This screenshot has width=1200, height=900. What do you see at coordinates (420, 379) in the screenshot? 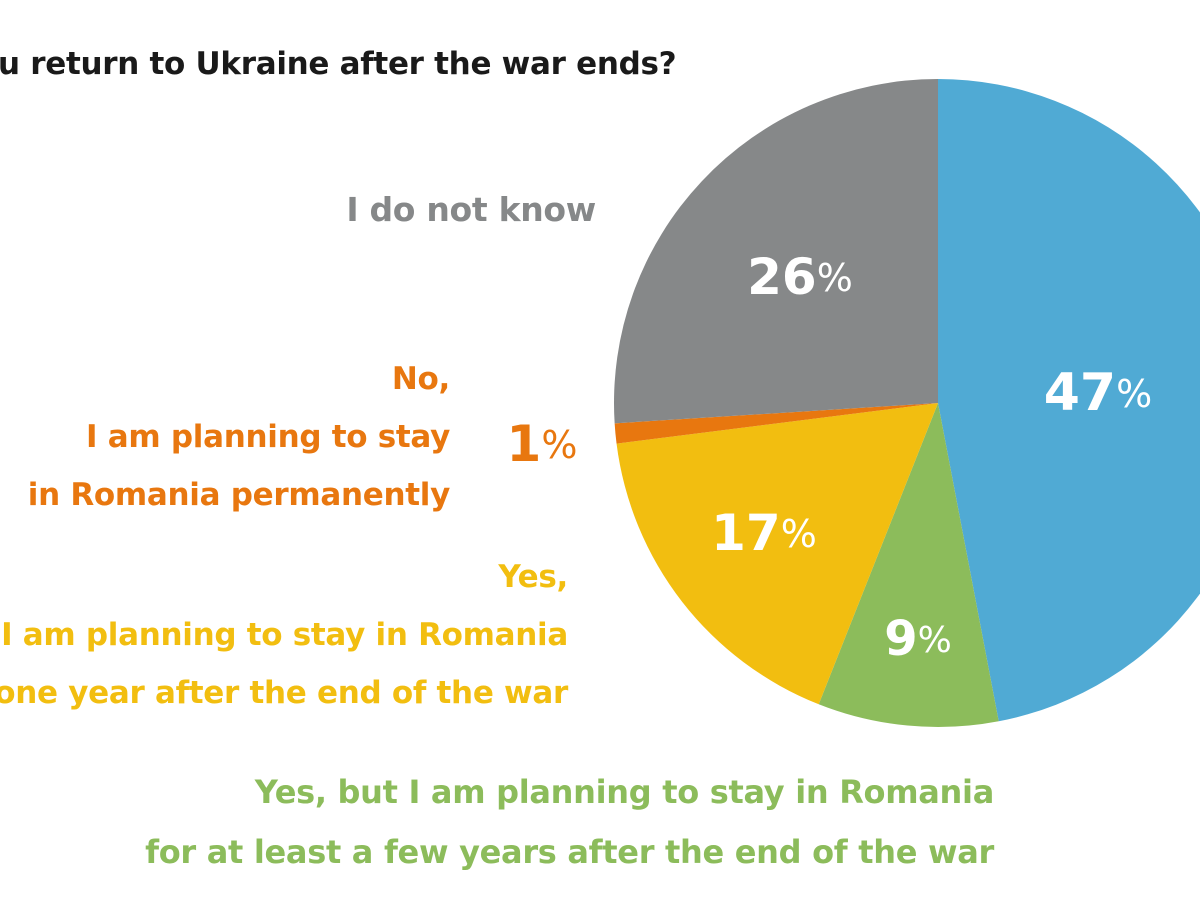
I see `legend-line: No,` at bounding box center [420, 379].